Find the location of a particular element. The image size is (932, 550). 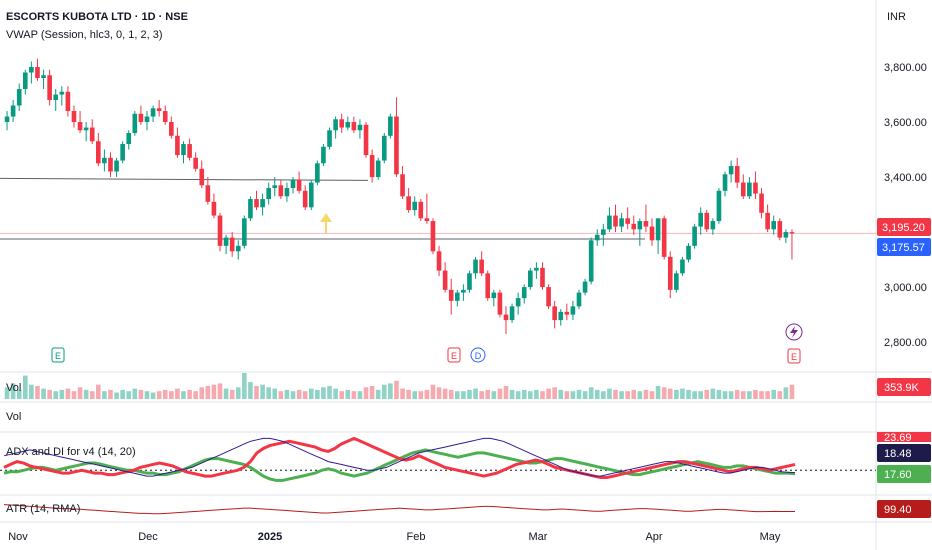

adx-text: 18.48 is located at coordinates (898, 454).